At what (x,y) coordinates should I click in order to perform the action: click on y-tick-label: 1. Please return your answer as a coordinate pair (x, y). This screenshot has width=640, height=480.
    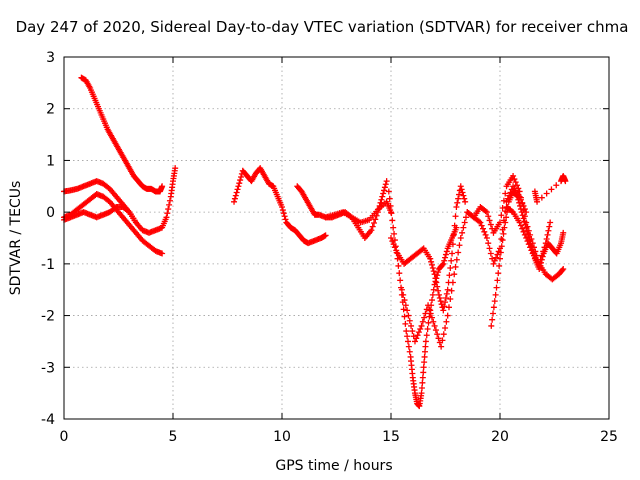
    Looking at the image, I should click on (50, 161).